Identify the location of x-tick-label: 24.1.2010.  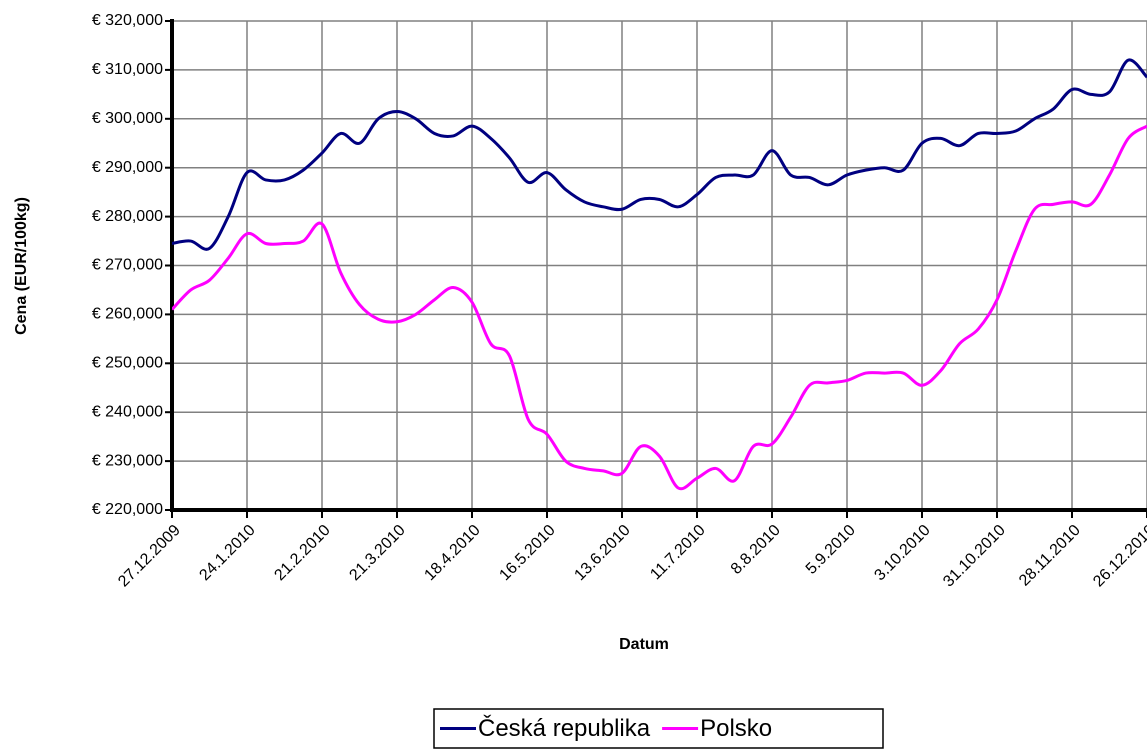
(227, 553).